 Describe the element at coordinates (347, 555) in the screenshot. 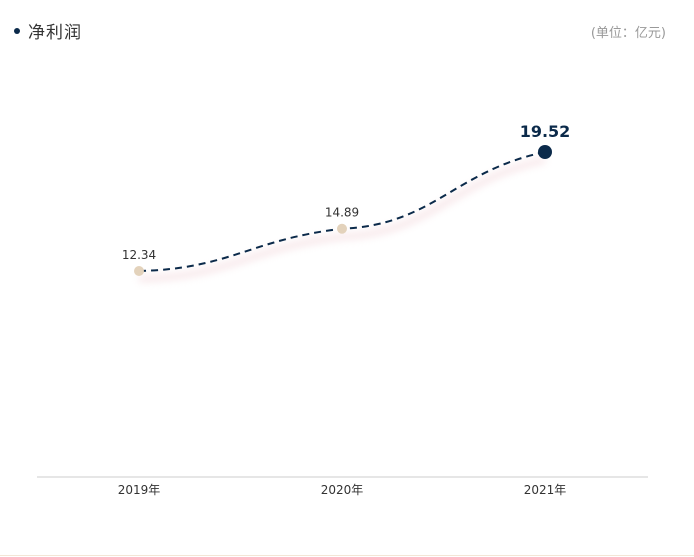

I see `panel-bottom-divider` at that location.